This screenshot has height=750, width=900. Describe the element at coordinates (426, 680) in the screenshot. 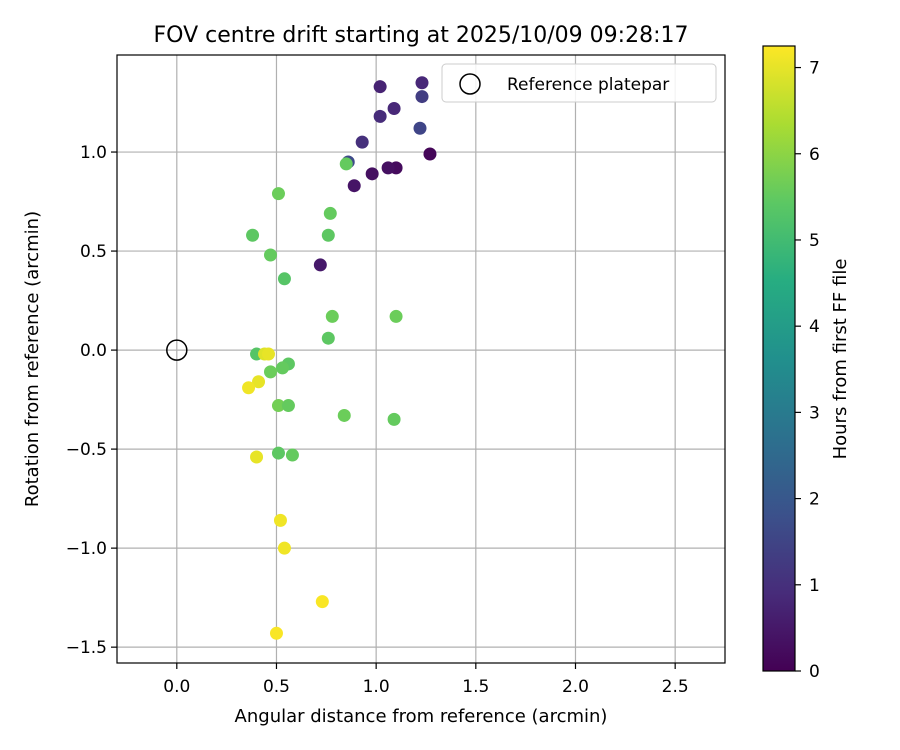

I see `x-axis-ticks: 0.0 0.5 1.0 1.5 2.0 2.5` at that location.